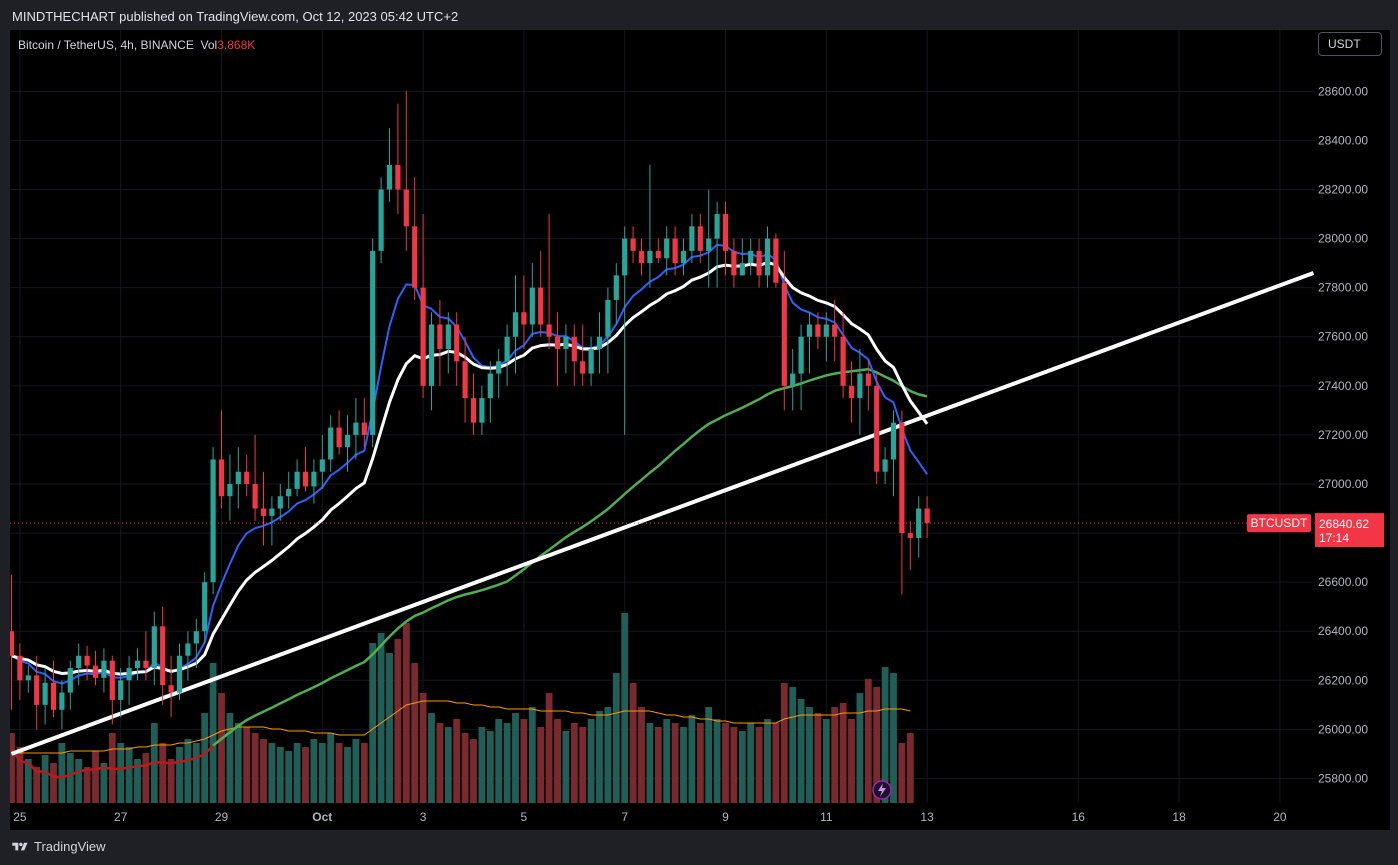  Describe the element at coordinates (624, 817) in the screenshot. I see `time-tick-label: 7` at that location.